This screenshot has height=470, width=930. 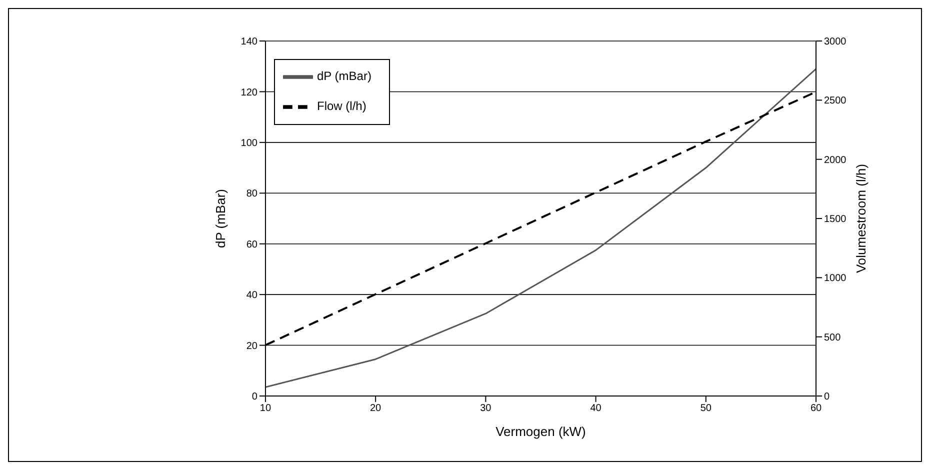 I want to click on y-tick-label: 40, so click(x=252, y=296).